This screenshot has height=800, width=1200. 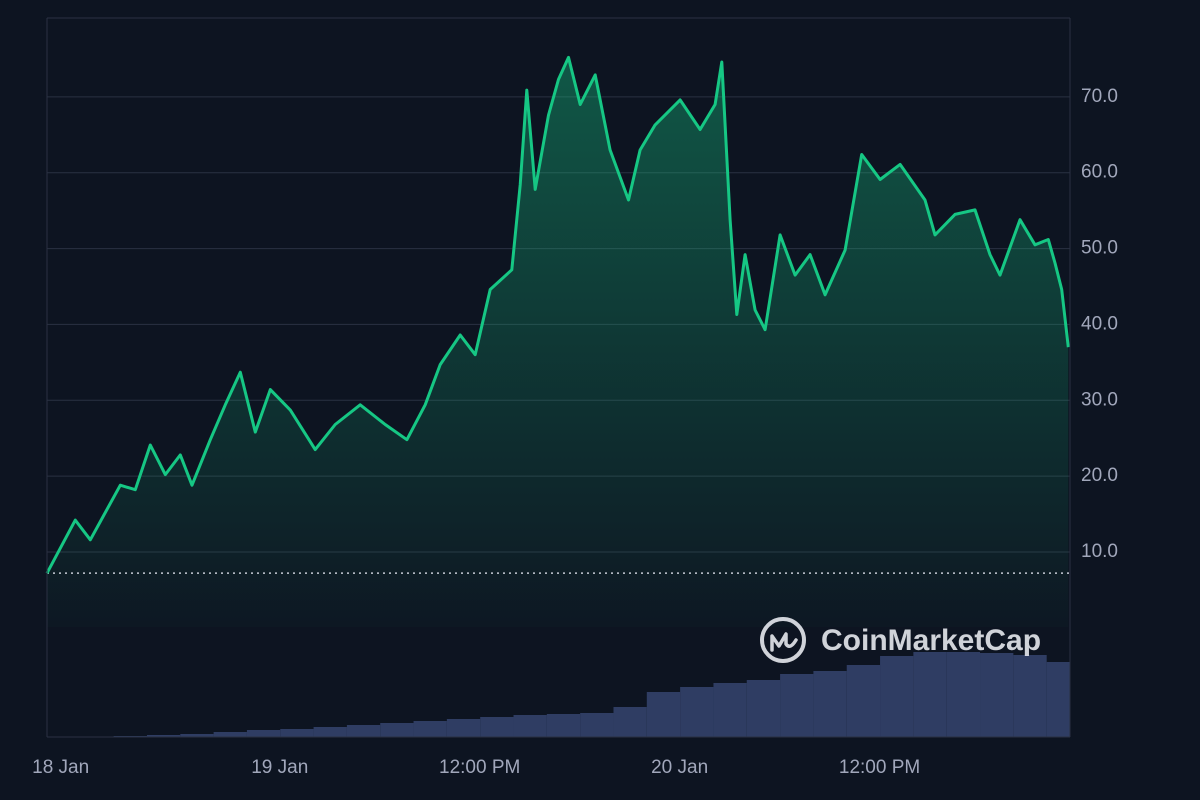 I want to click on watermark-logo, so click(x=783, y=640).